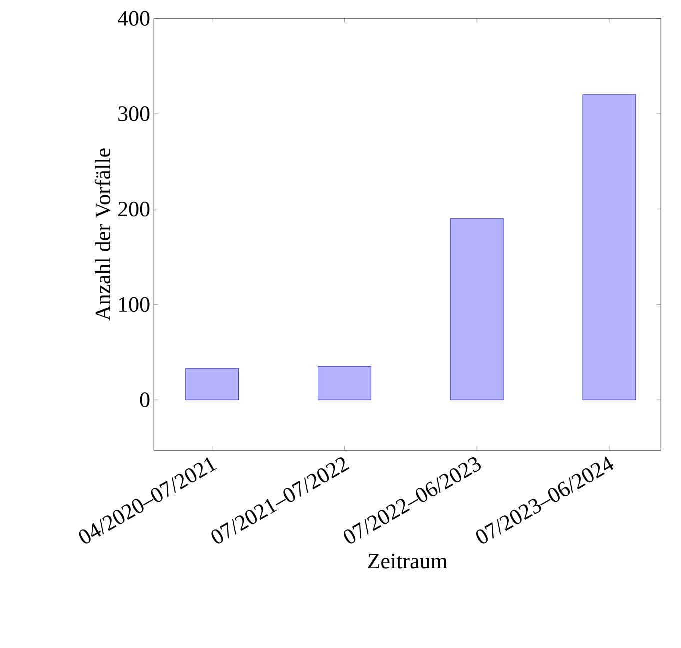 The width and height of the screenshot is (681, 648). What do you see at coordinates (134, 209) in the screenshot?
I see `y-tick-label: 200` at bounding box center [134, 209].